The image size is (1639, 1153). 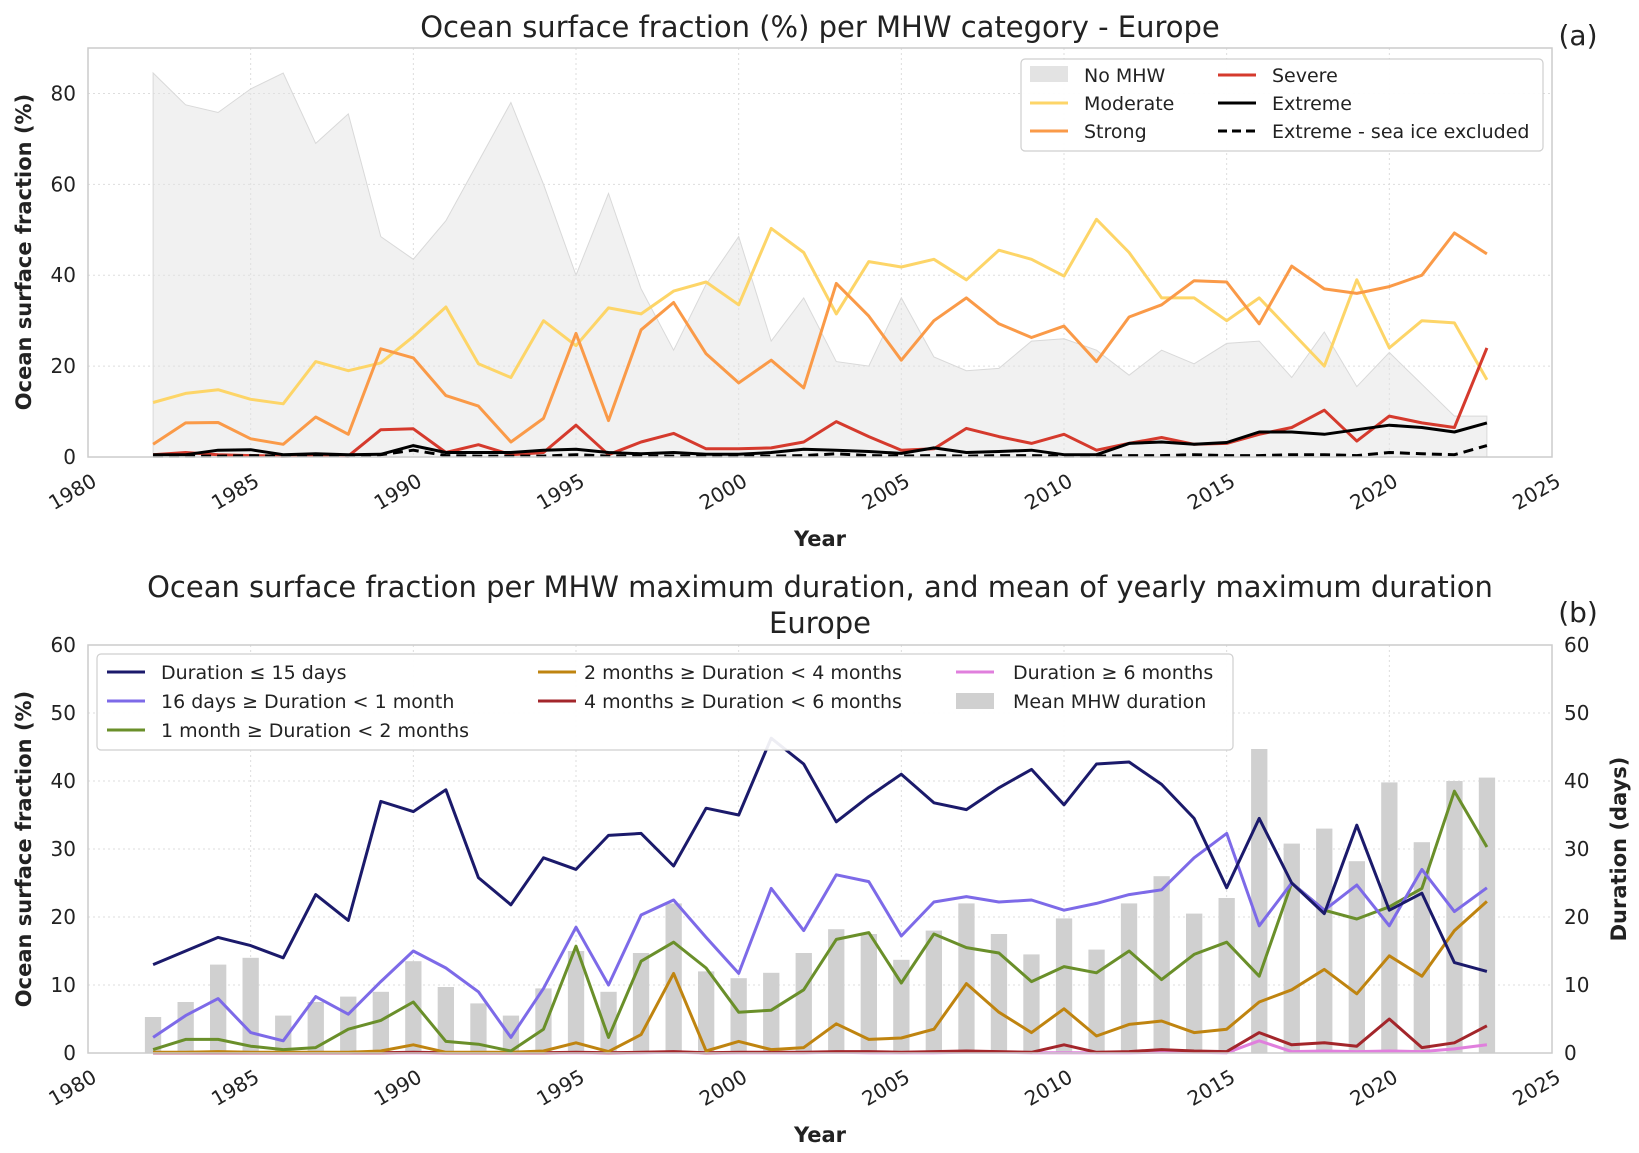 What do you see at coordinates (820, 1135) in the screenshot?
I see `panel-b-x-axis-label: Year` at bounding box center [820, 1135].